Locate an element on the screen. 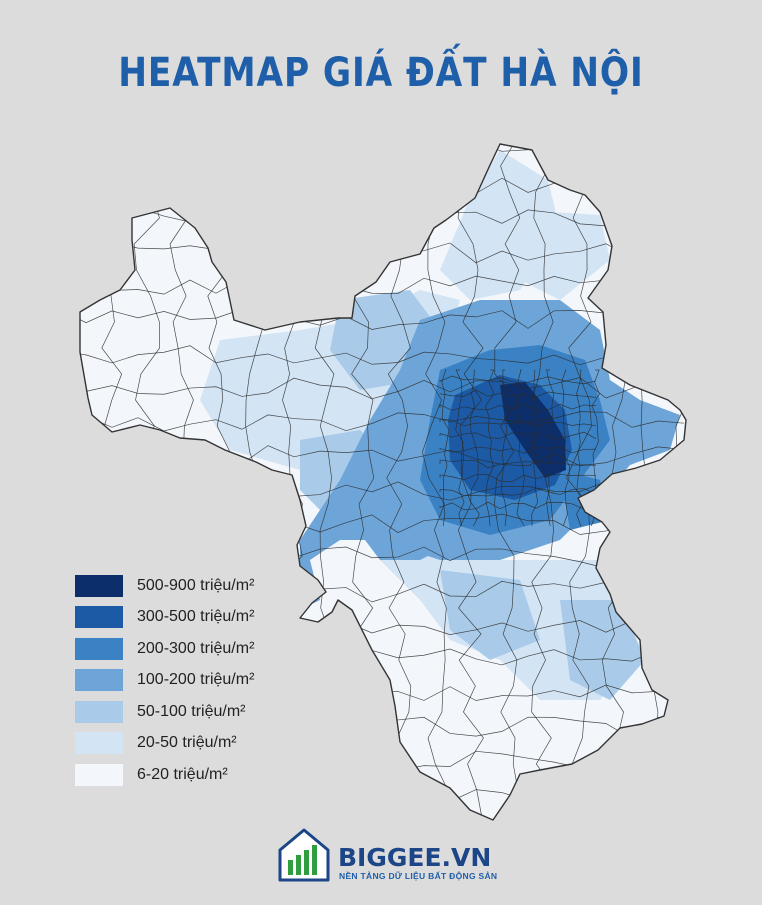  legend-label: 300-500 triệu/m² is located at coordinates (196, 617).